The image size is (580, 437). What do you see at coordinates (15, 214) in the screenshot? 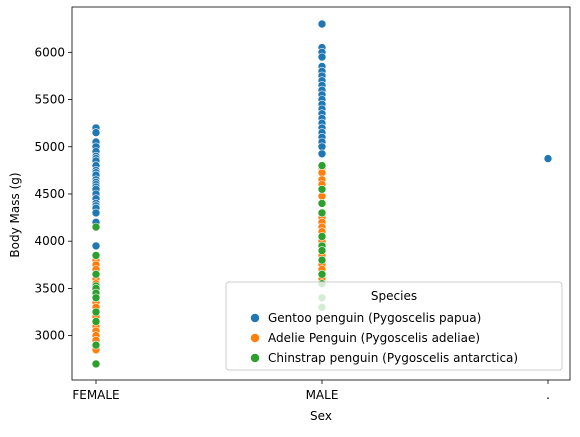
I see `y-axis-label: Body Mass (g)` at bounding box center [15, 214].